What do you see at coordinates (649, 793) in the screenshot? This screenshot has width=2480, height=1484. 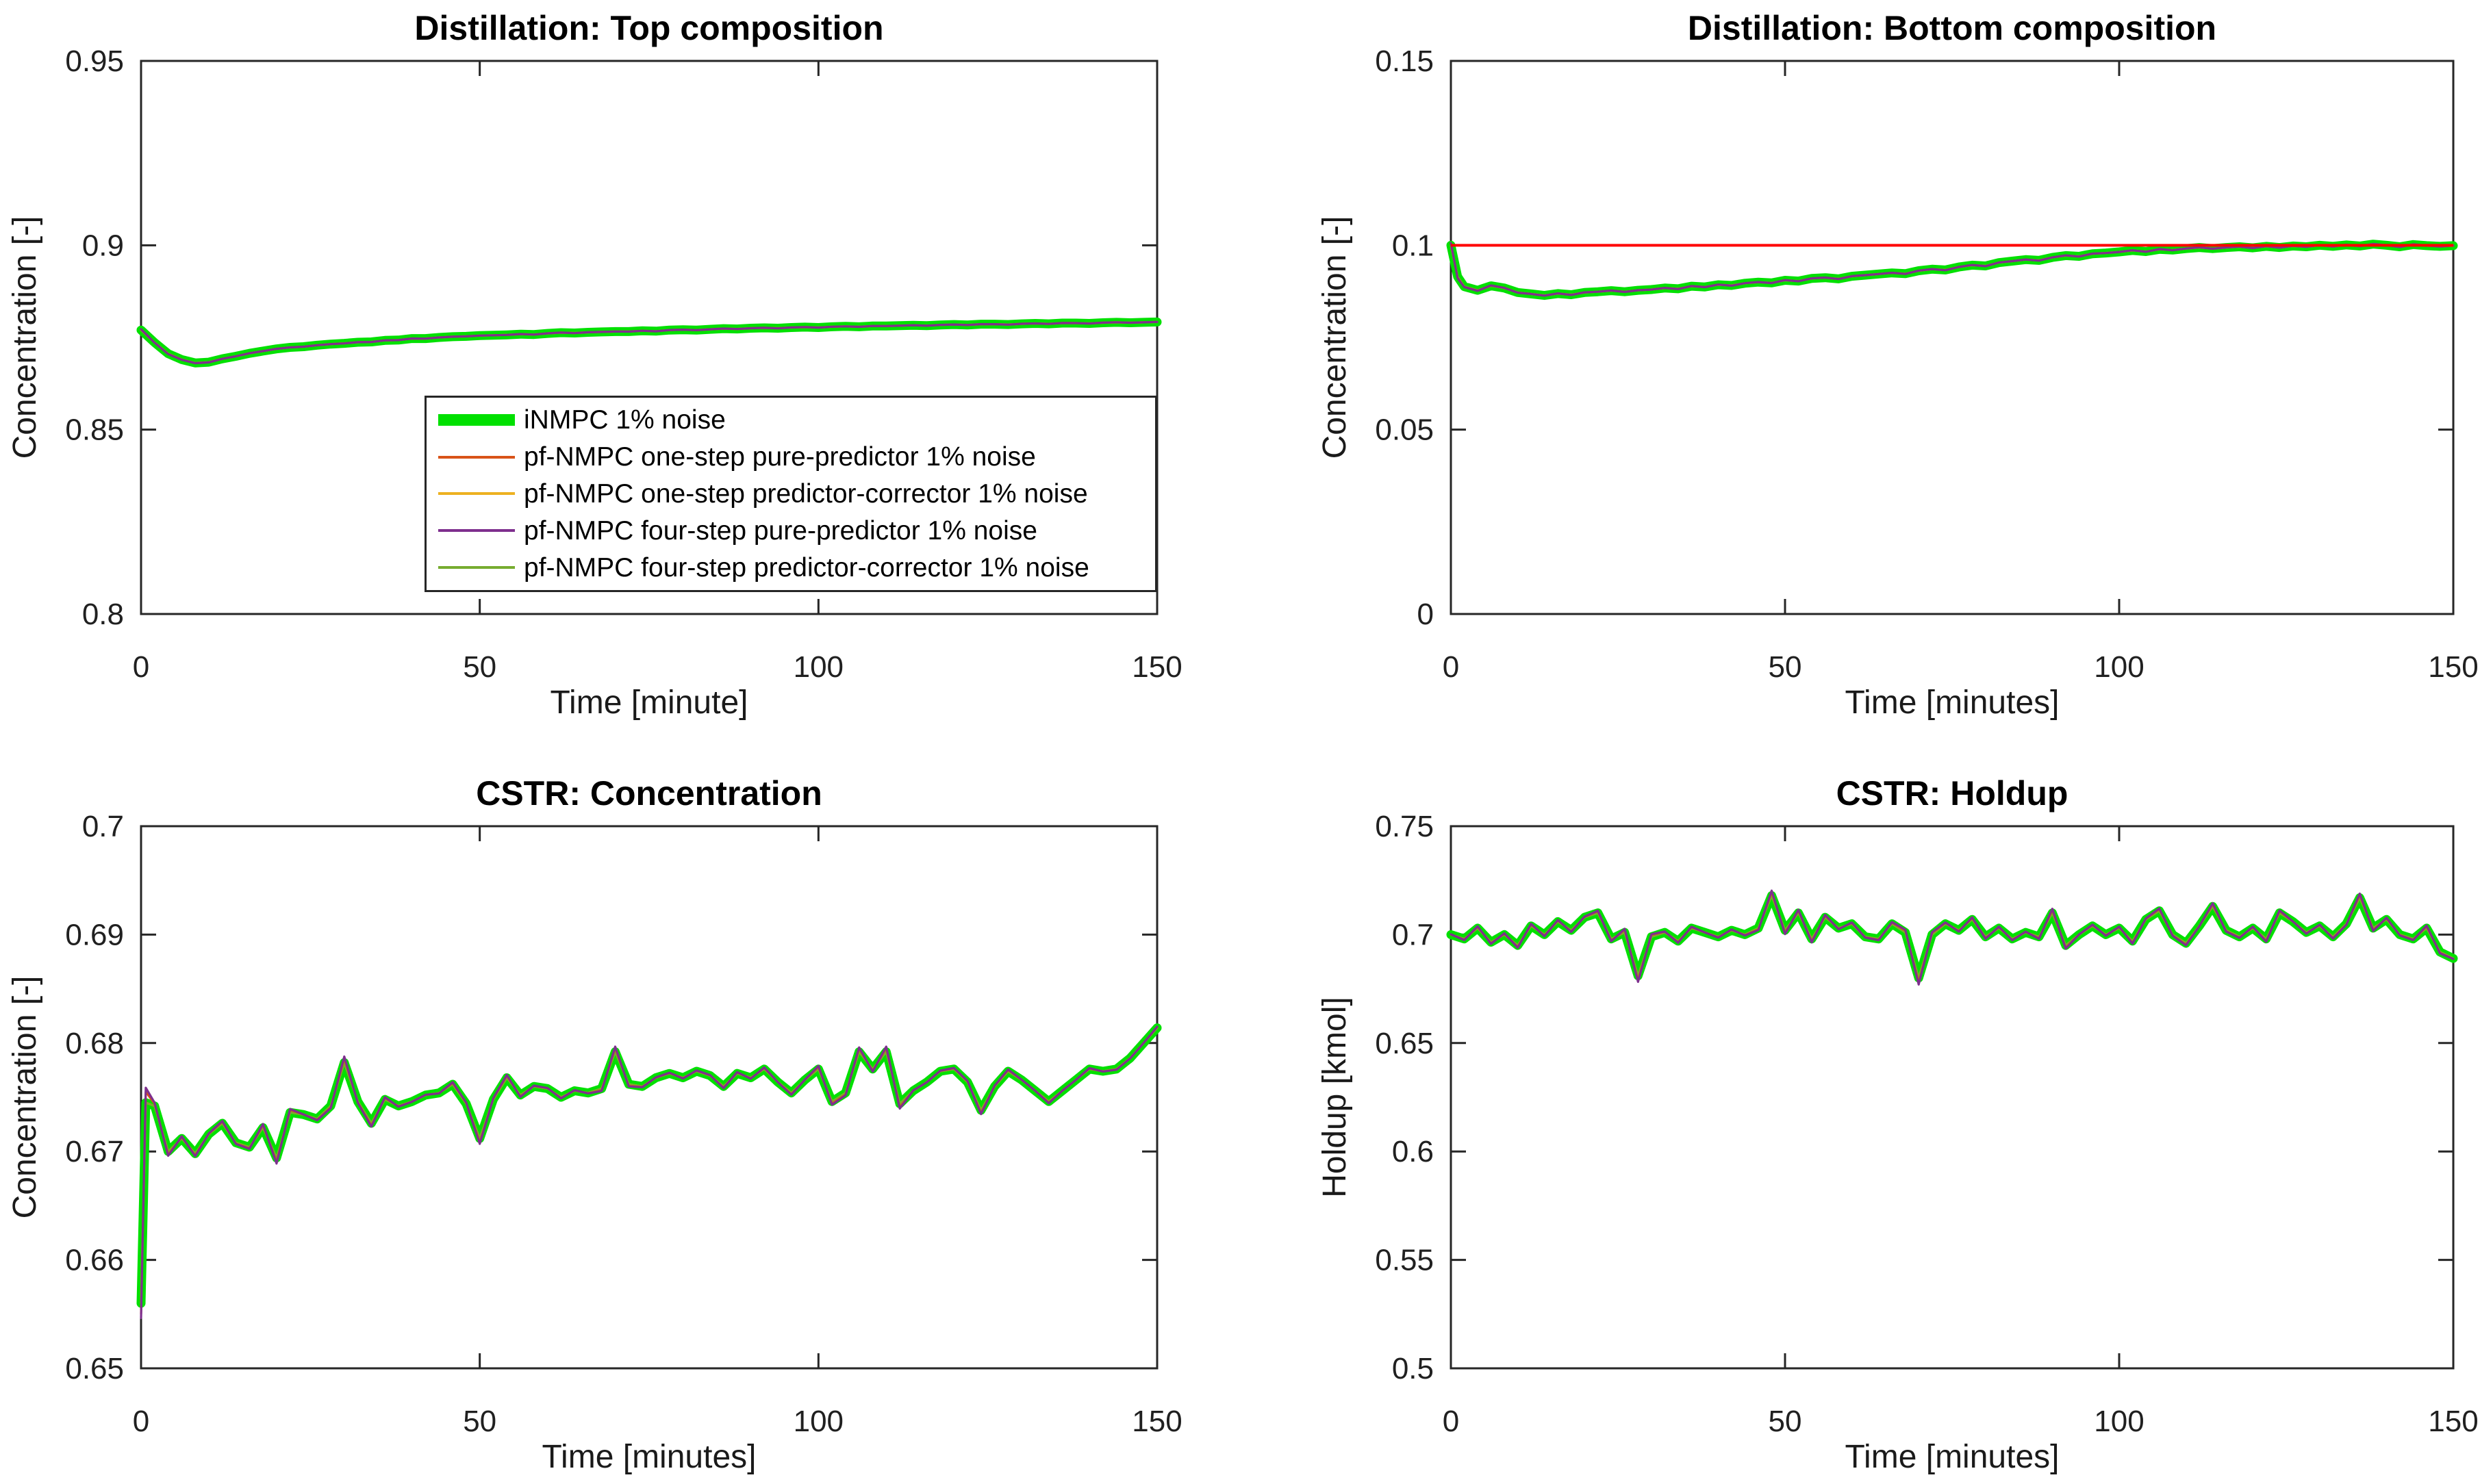 I see `chart-title: CSTR: Concentration` at bounding box center [649, 793].